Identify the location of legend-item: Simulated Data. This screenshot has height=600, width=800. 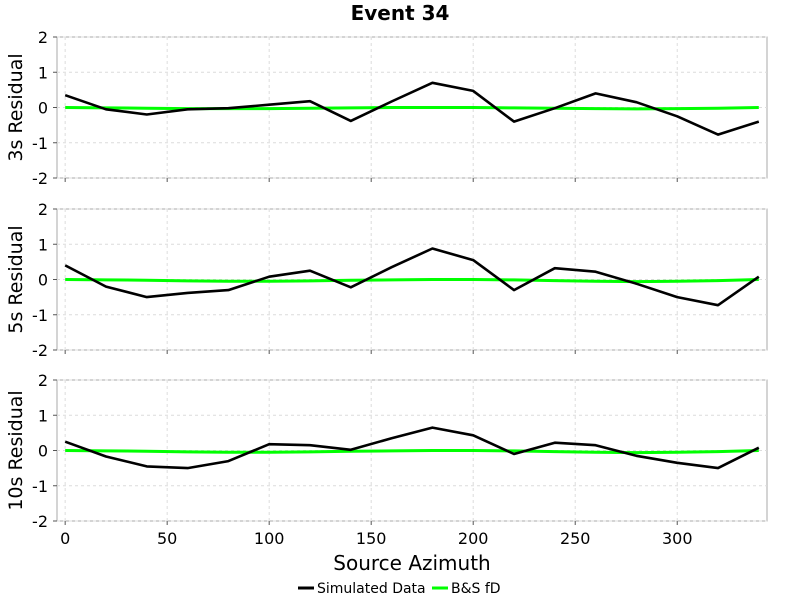
(362, 589).